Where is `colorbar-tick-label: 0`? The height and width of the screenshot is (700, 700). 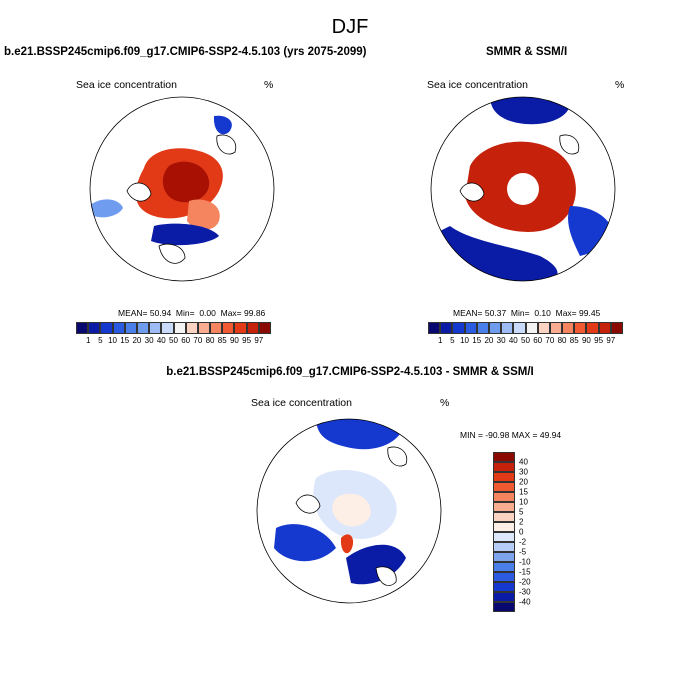 colorbar-tick-label: 0 is located at coordinates (521, 532).